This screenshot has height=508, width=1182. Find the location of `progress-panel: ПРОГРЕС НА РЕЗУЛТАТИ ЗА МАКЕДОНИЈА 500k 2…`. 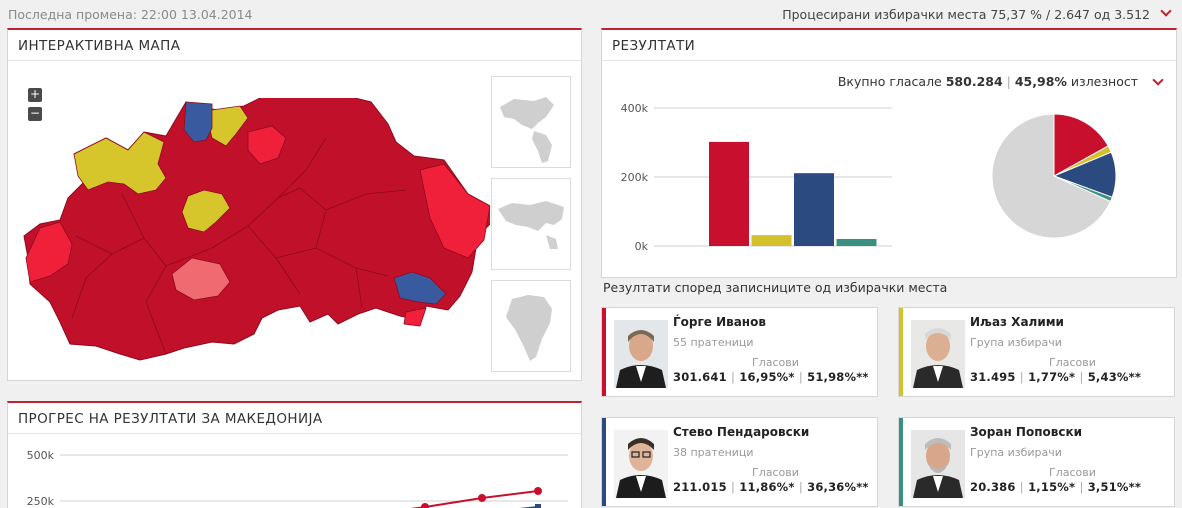

progress-panel: ПРОГРЕС НА РЕЗУЛТАТИ ЗА МАКЕДОНИЈА 500k 2… is located at coordinates (294, 454).